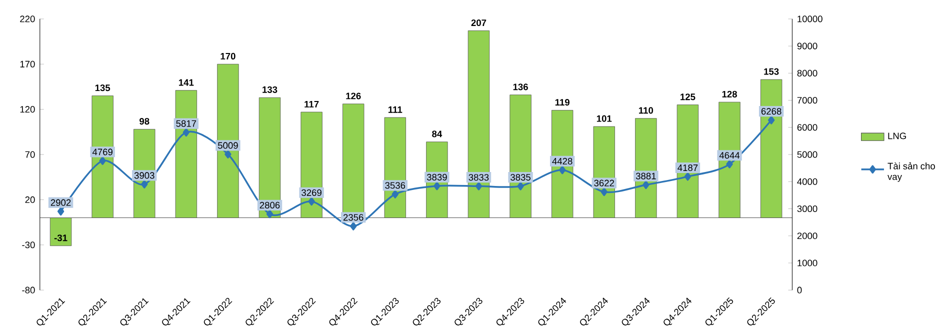 The height and width of the screenshot is (334, 942). Describe the element at coordinates (144, 175) in the screenshot. I see `data-label: 3903` at that location.